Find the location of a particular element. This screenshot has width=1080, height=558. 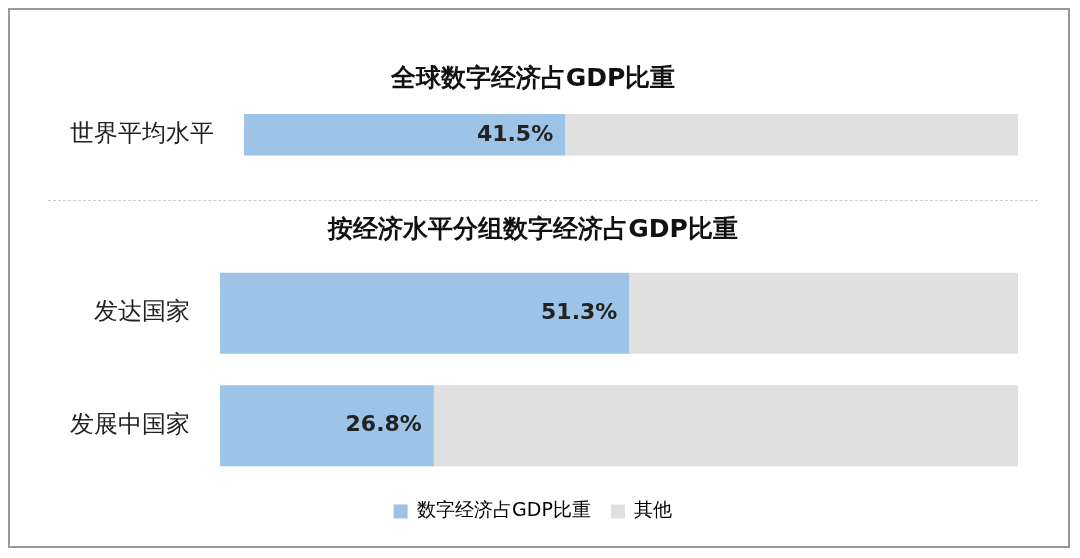

legend-label: 数字经济占GDP比重 is located at coordinates (504, 509).